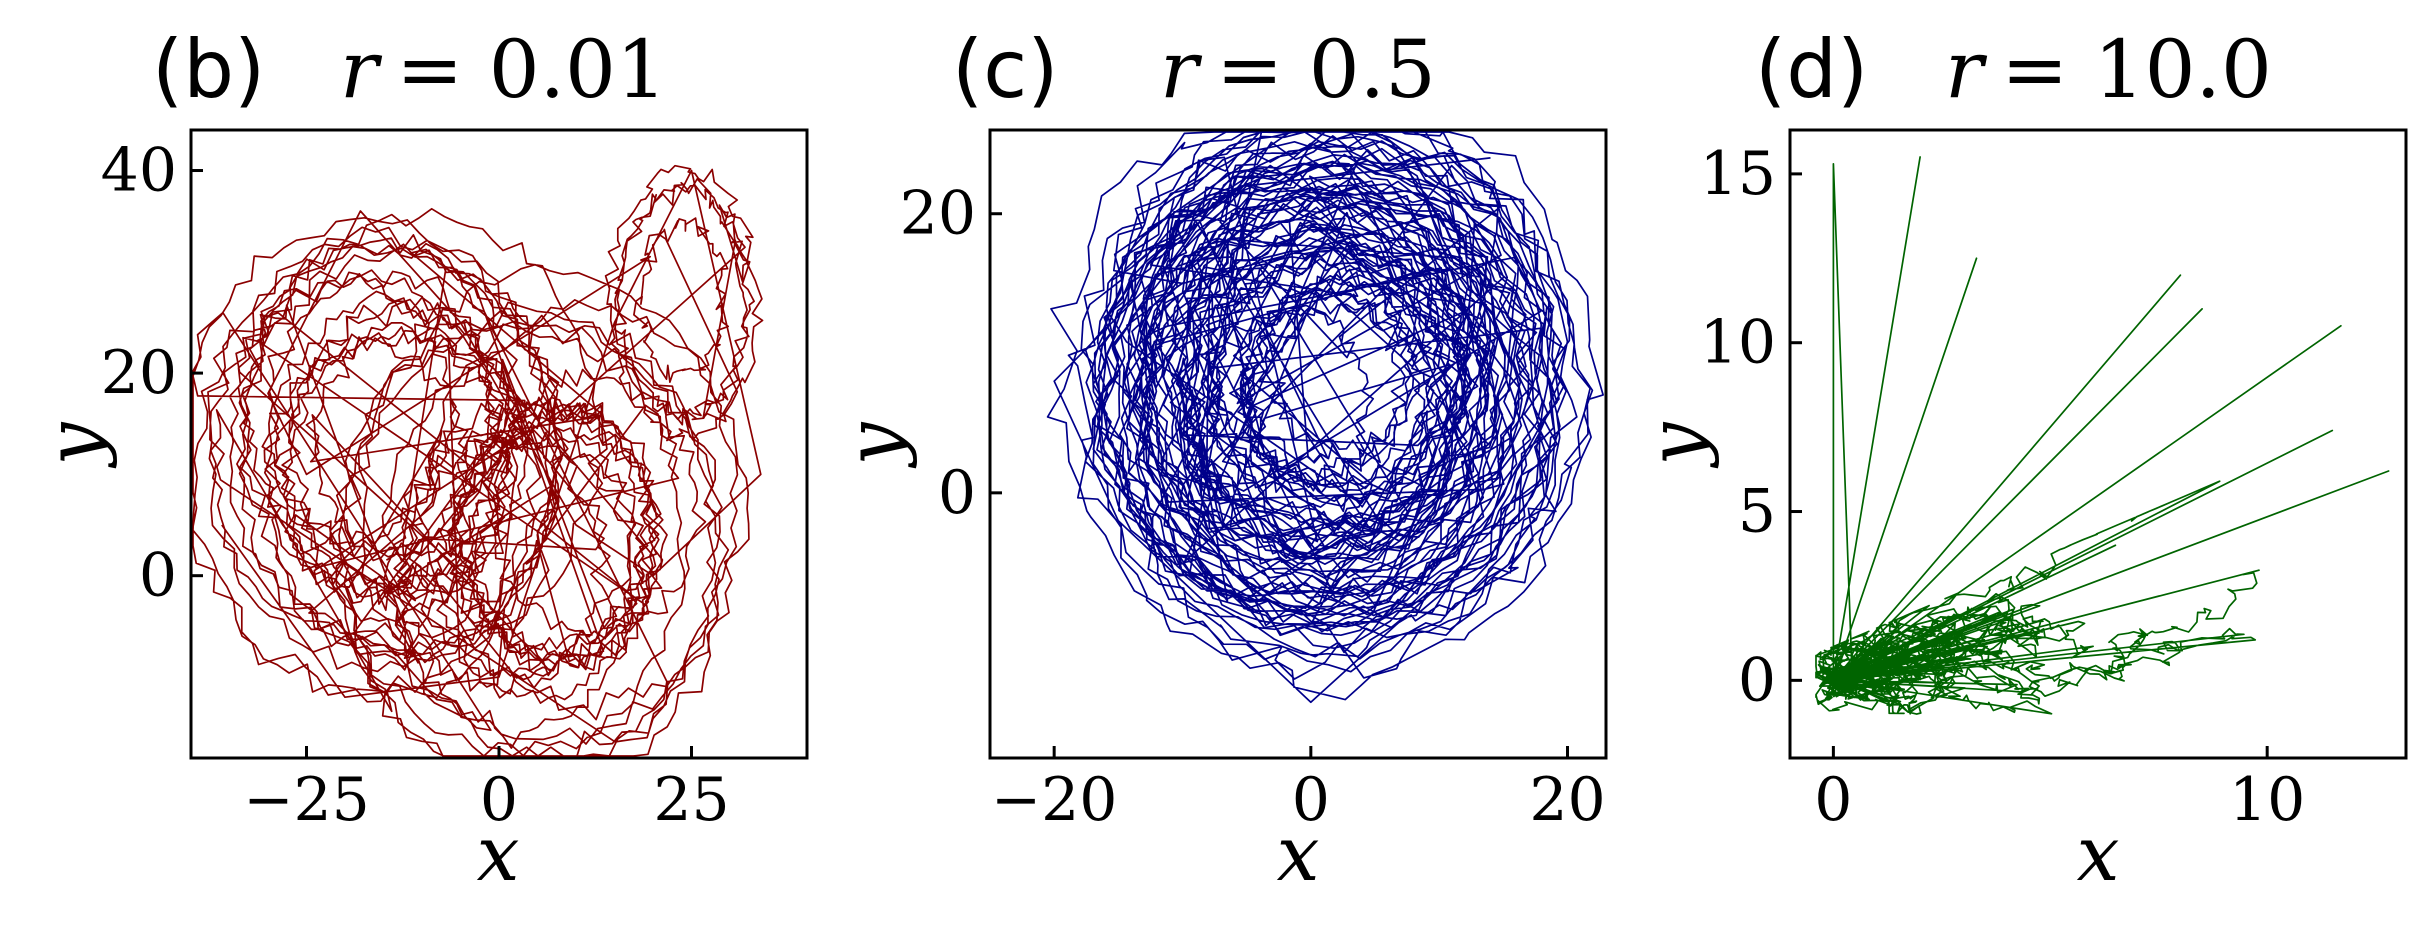 The width and height of the screenshot is (2434, 935). Describe the element at coordinates (2098, 853) in the screenshot. I see `x-axis-label-d: x` at that location.